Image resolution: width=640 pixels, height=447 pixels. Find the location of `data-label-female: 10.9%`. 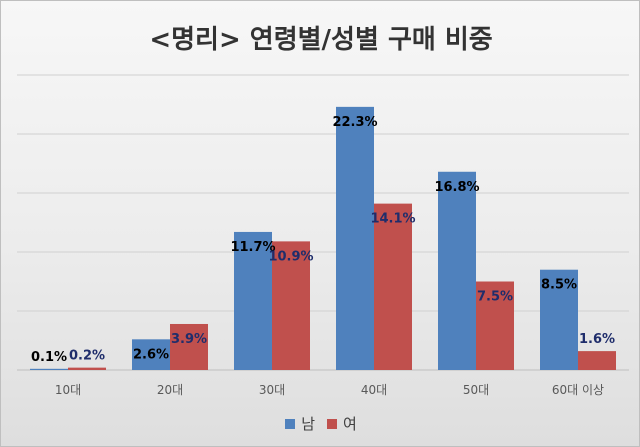

data-label-female: 10.9% is located at coordinates (290, 256).